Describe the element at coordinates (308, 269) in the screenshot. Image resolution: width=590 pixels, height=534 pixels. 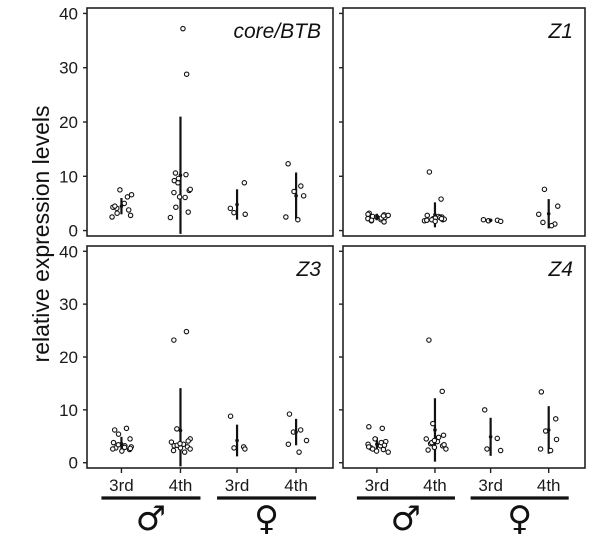
I see `panel-title: Z3` at that location.